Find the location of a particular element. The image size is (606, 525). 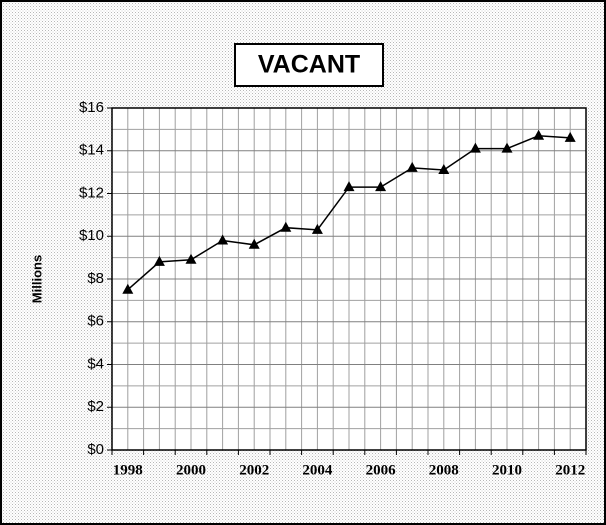

y-tick-label: $8 is located at coordinates (95, 278).